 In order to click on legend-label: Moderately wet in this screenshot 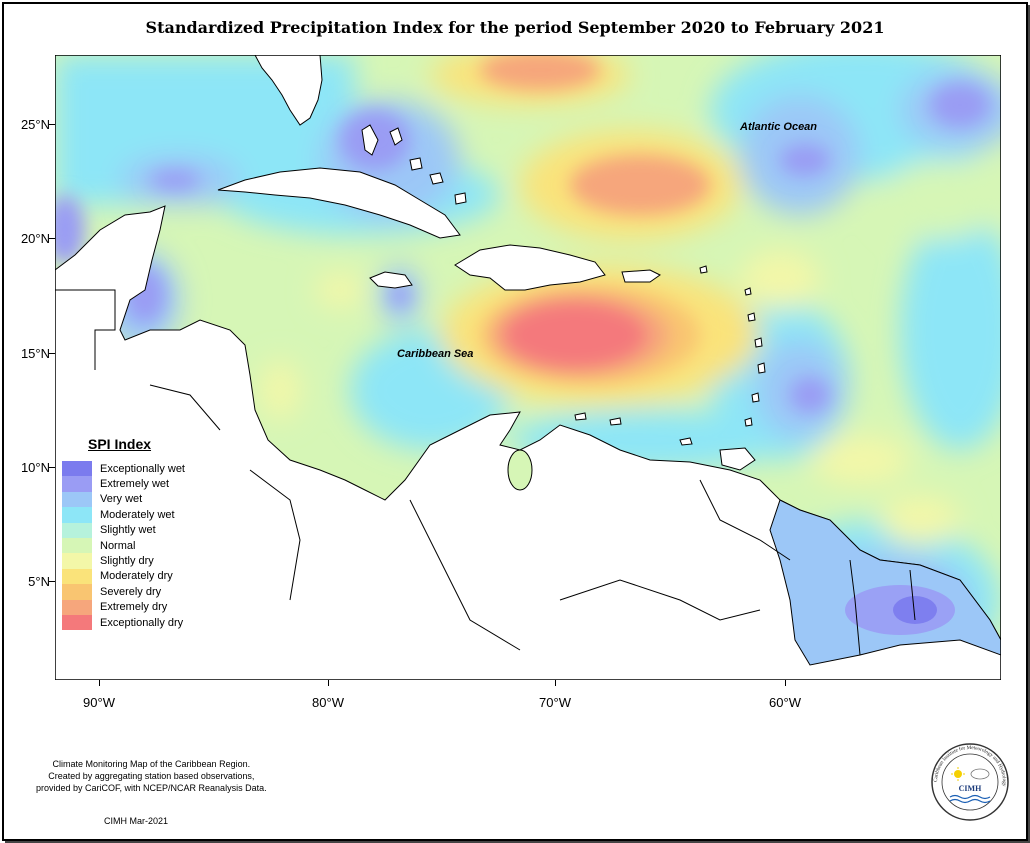, I will do `click(137, 514)`.